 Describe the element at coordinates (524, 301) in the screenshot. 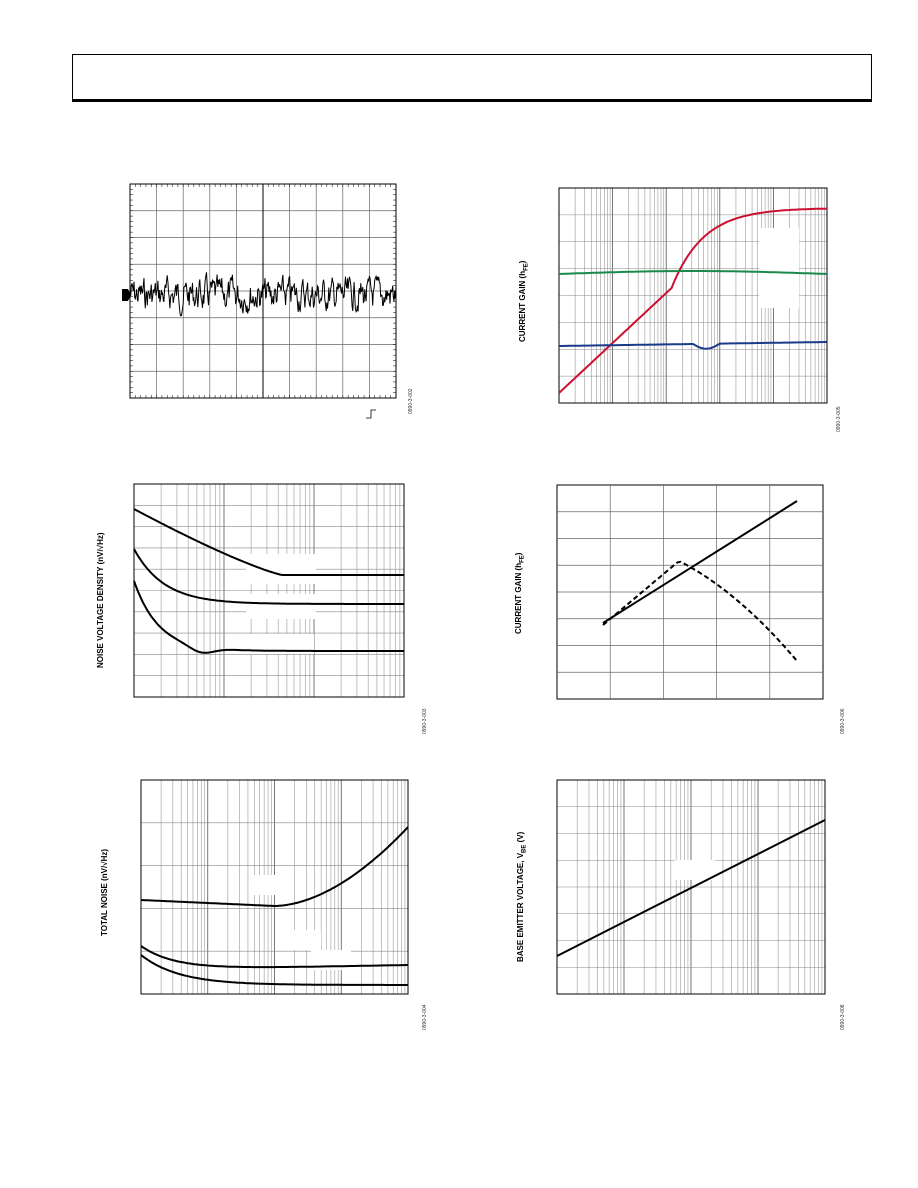

I see `y-axis-label-current-gain-1: CURRENT GAIN (hFE)` at that location.